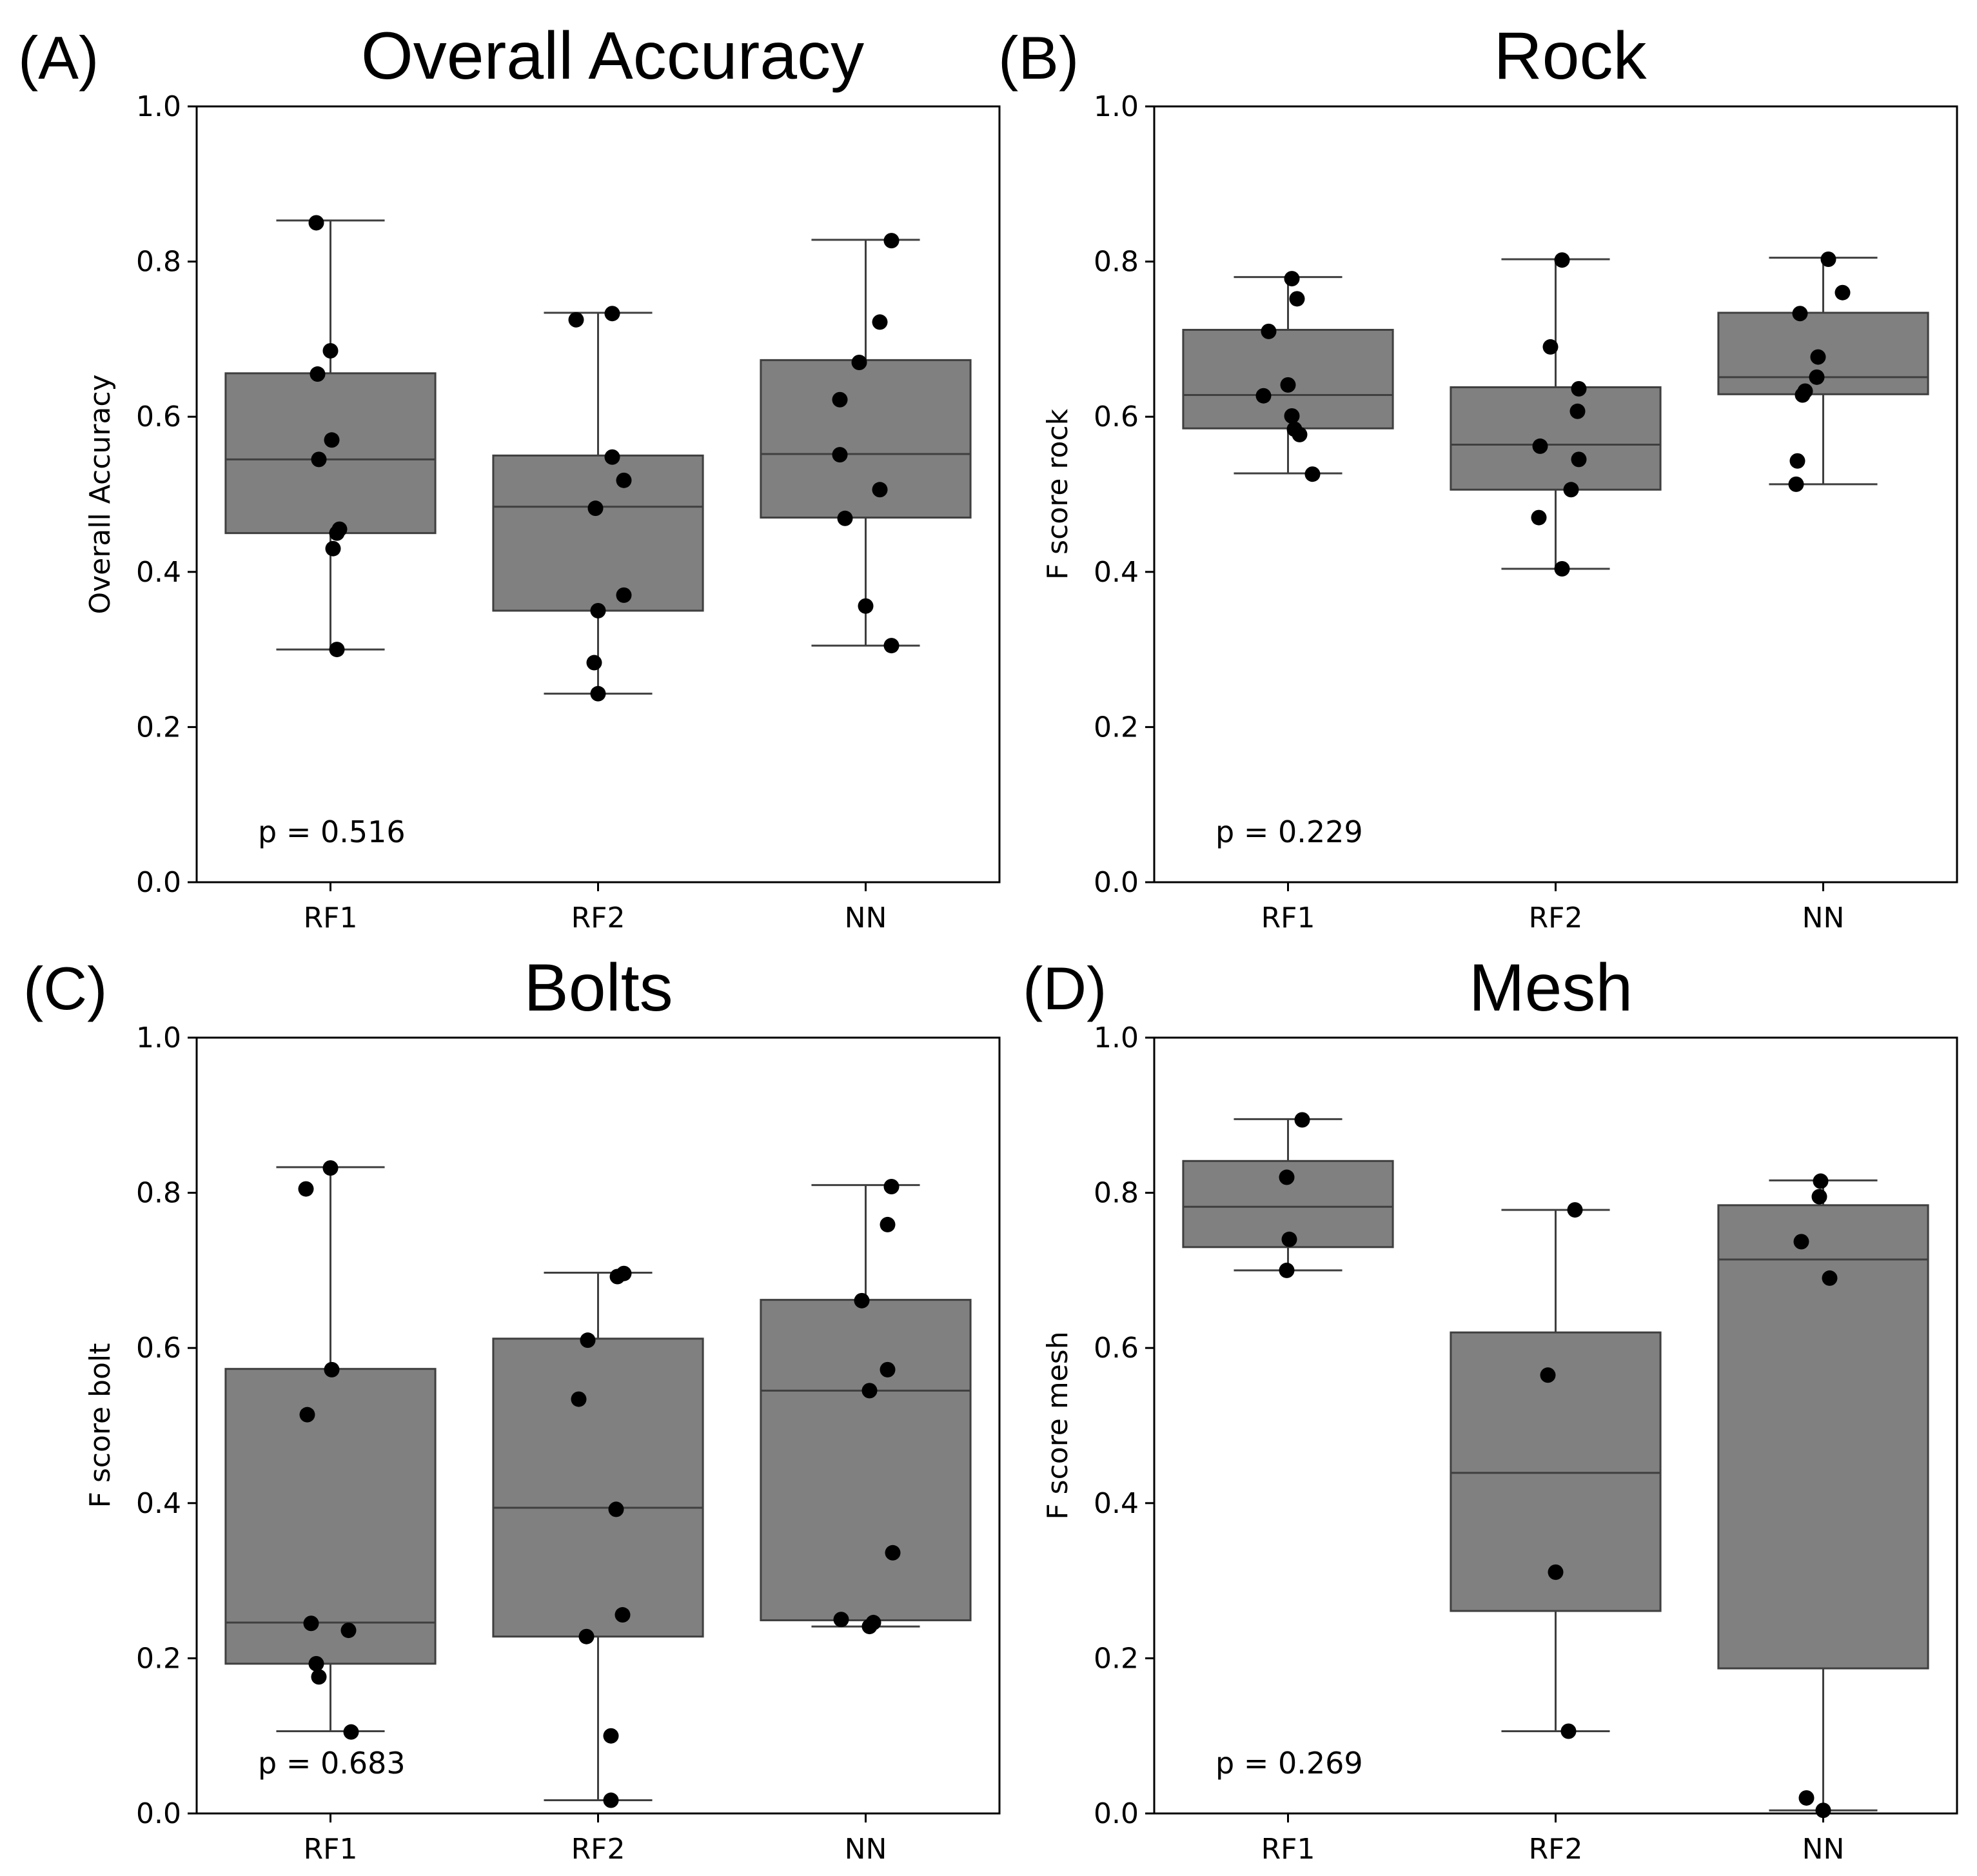  I want to click on chart-title: Bolts, so click(598, 988).